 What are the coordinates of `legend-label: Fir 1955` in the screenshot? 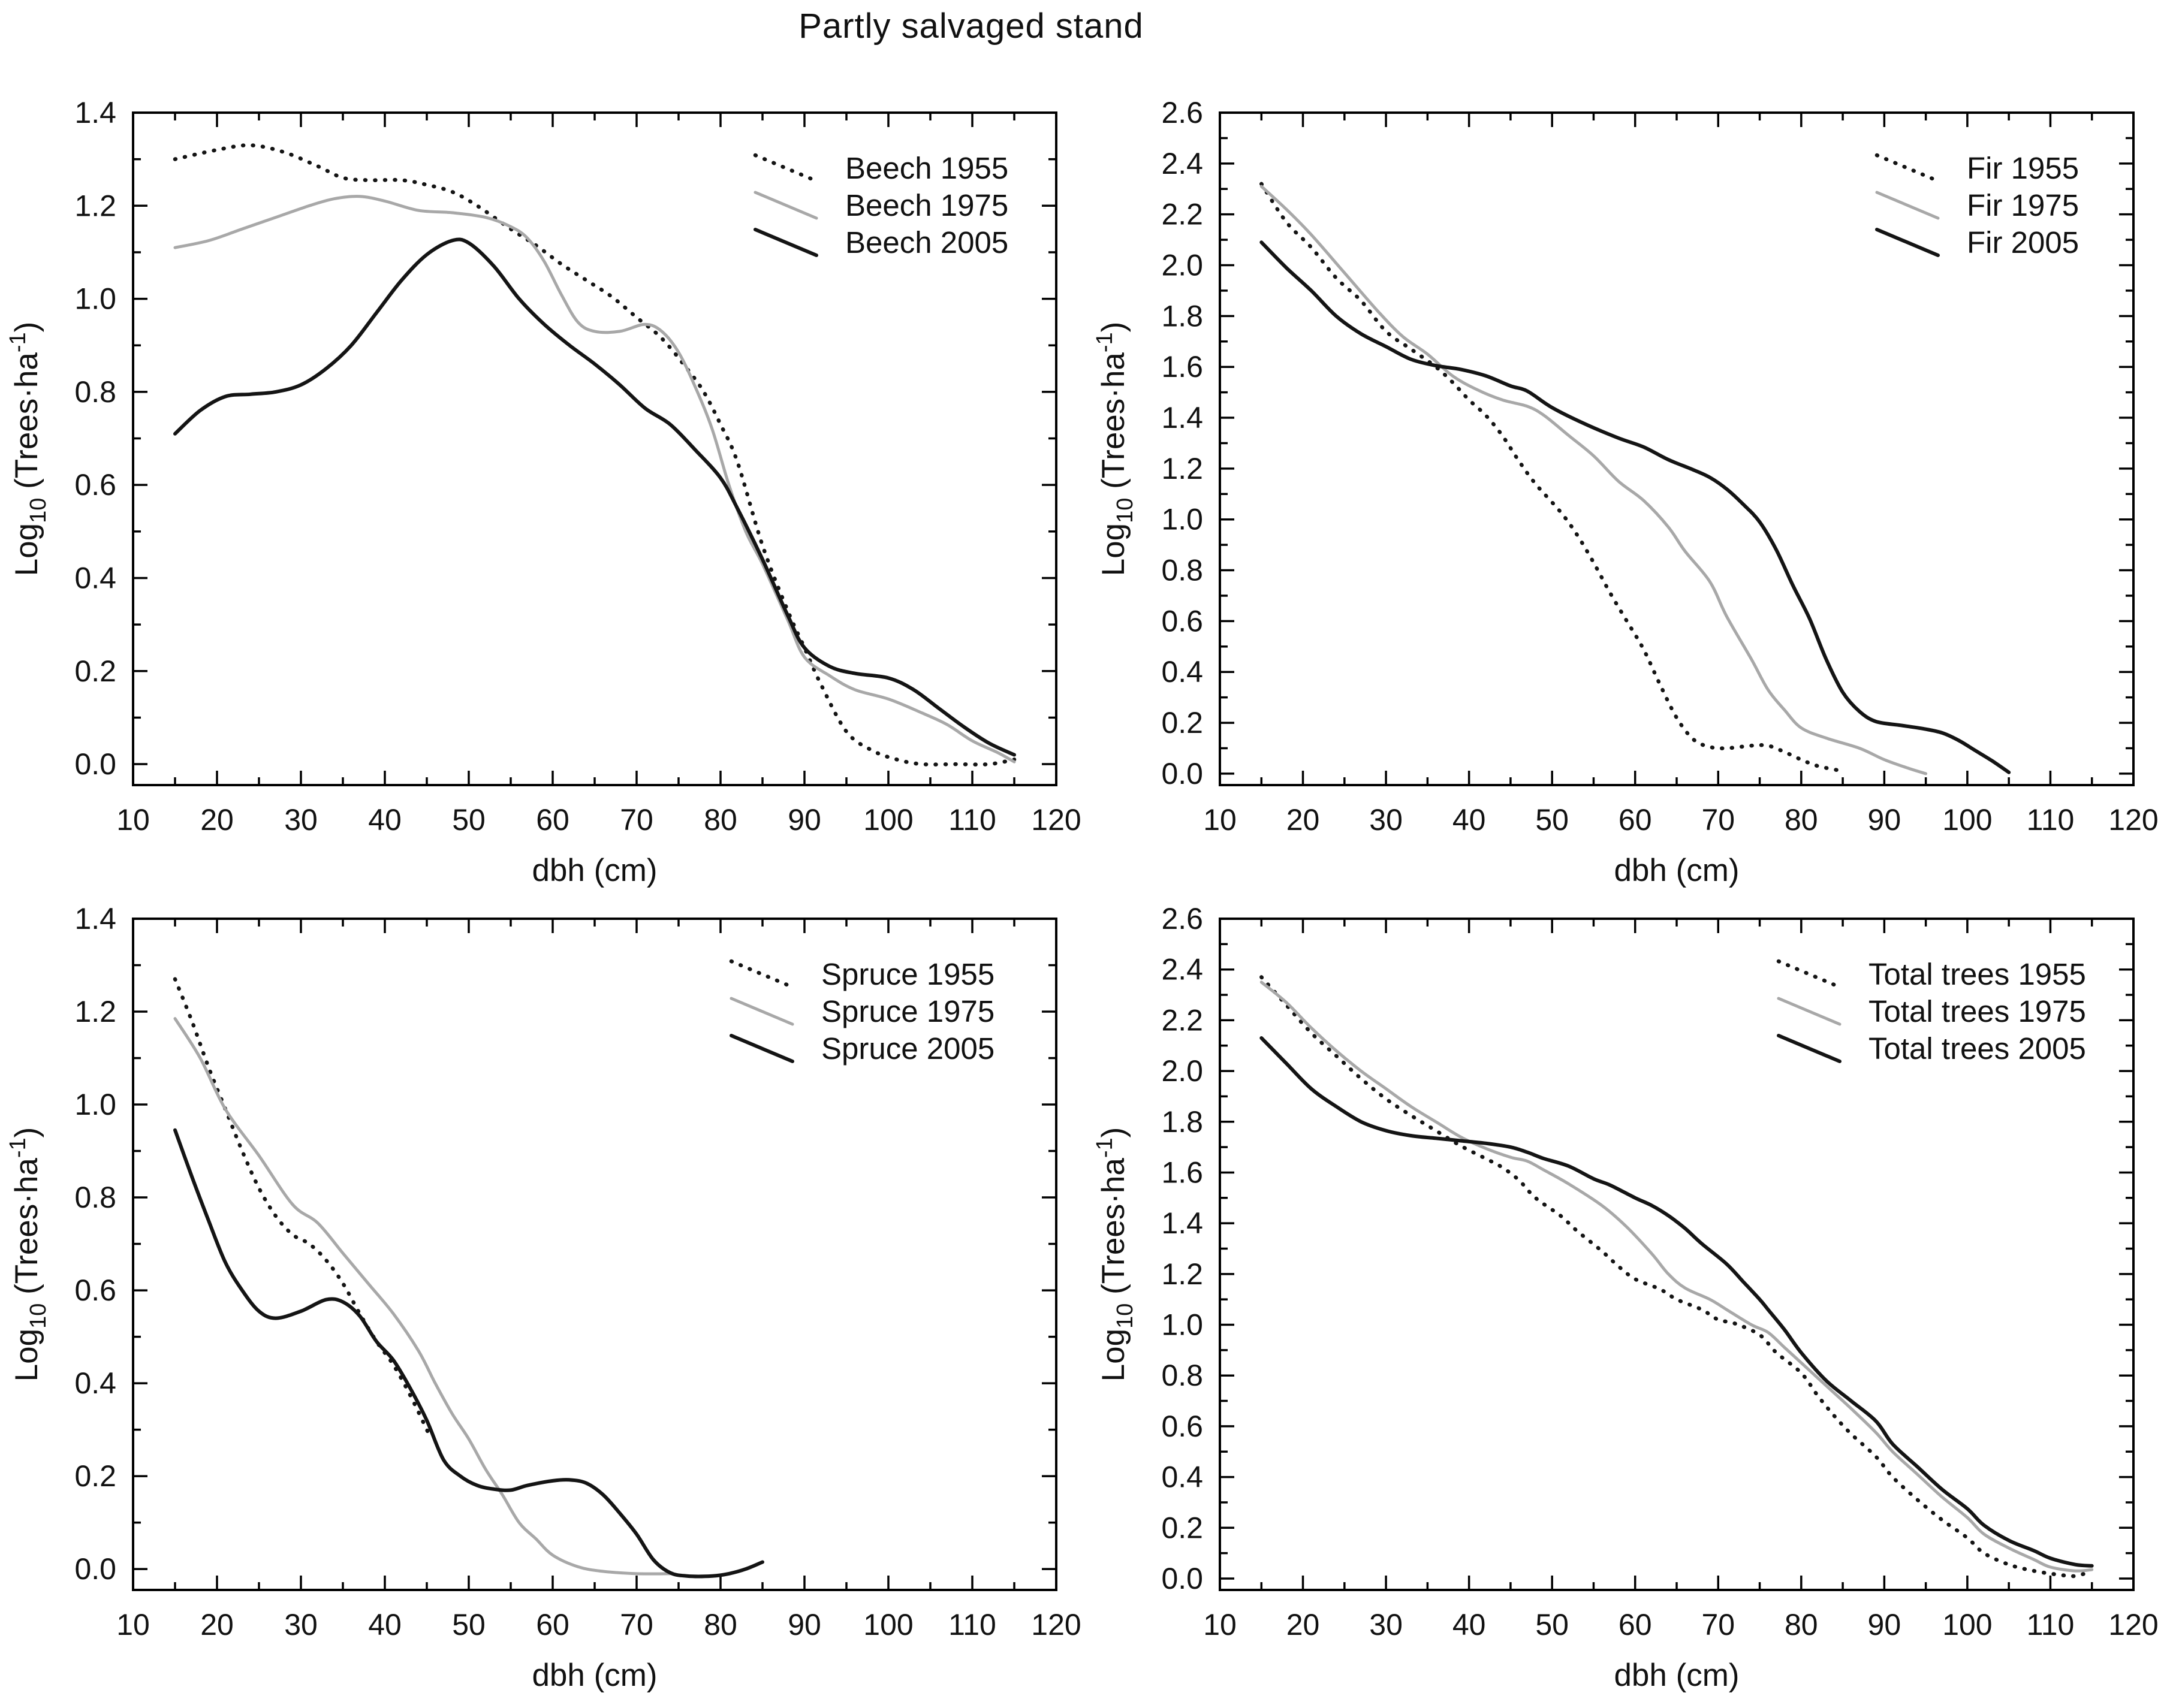 It's located at (2023, 168).